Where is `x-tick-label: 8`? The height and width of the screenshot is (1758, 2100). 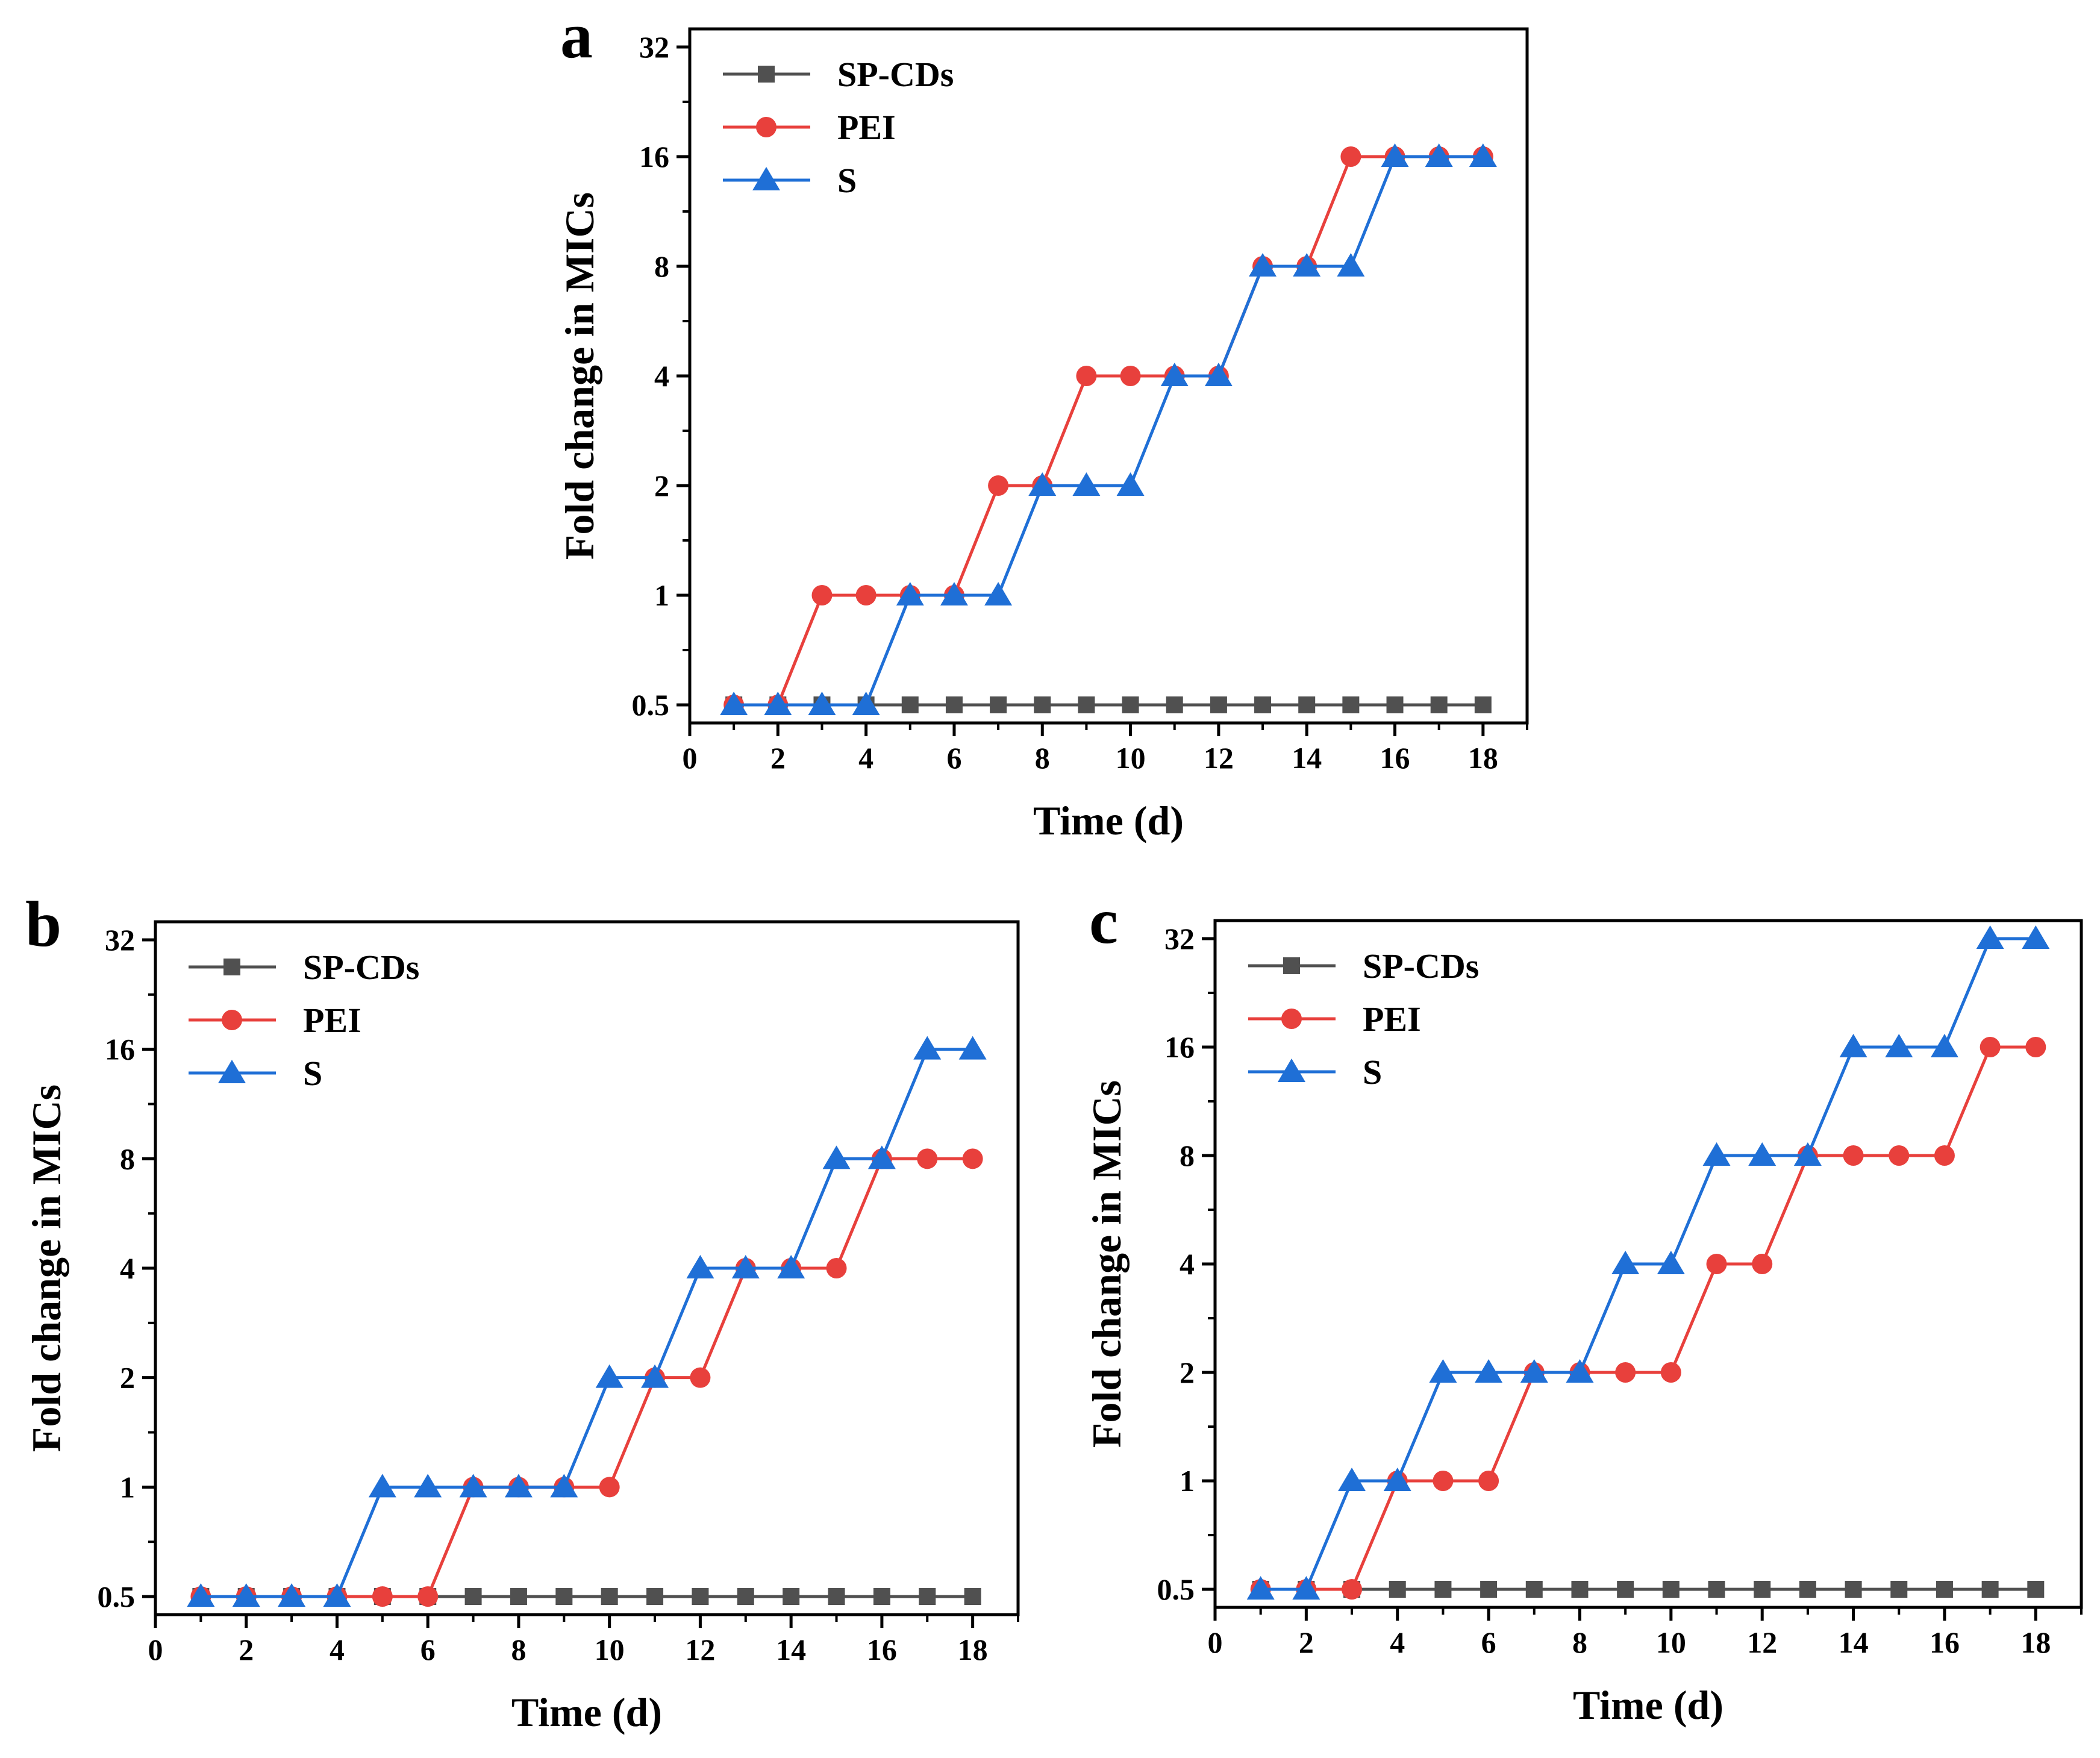 x-tick-label: 8 is located at coordinates (1042, 758).